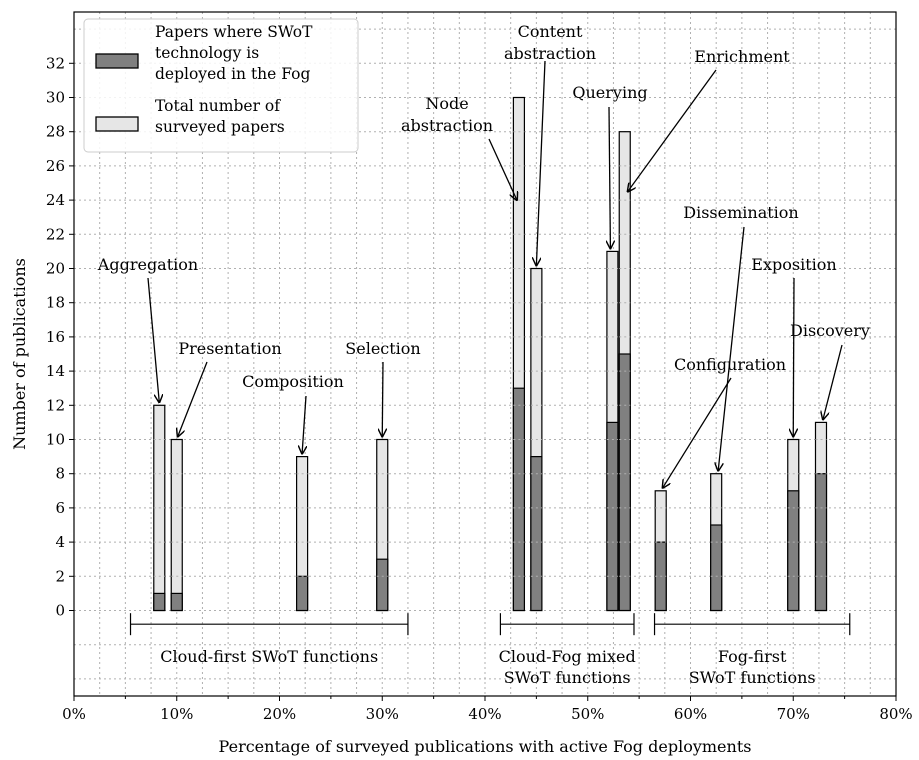 The image size is (919, 760). I want to click on bar-total, so click(176, 525).